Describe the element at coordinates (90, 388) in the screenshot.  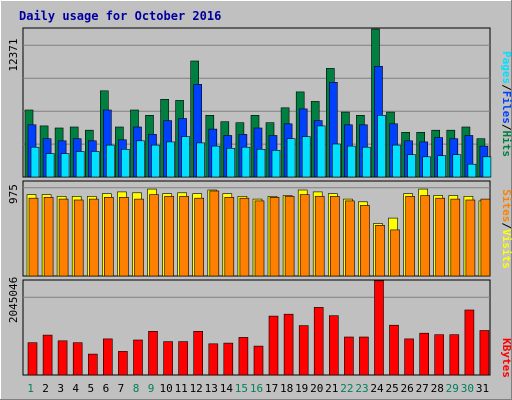
I see `x-tick-label-day-5: 5` at that location.